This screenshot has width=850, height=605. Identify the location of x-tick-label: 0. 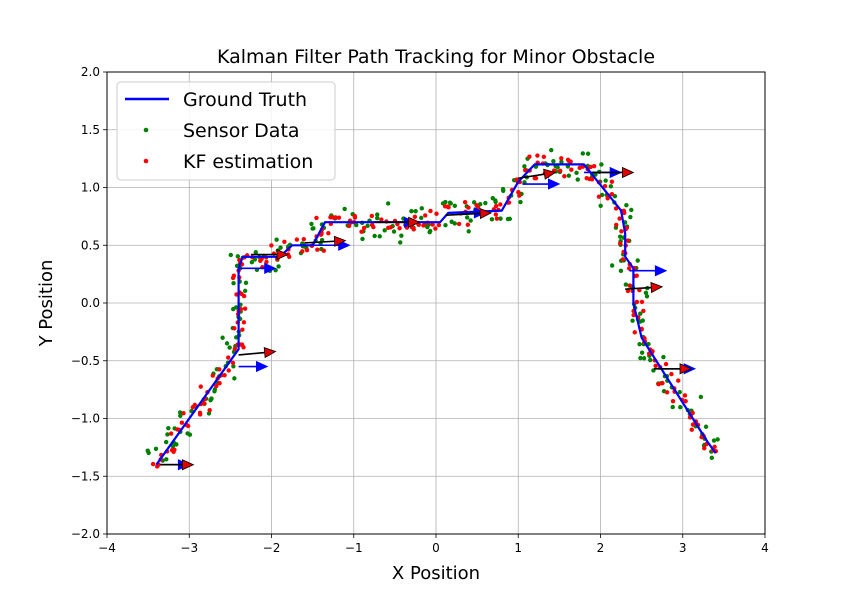
(436, 548).